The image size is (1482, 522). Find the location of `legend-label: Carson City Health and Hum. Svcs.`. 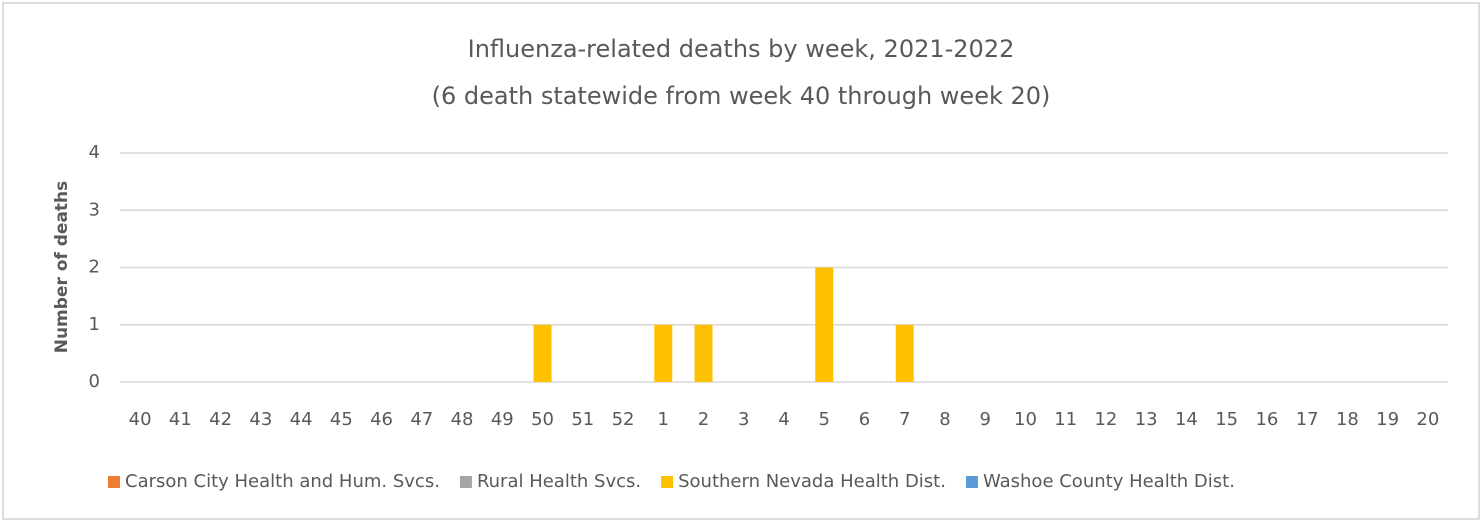

legend-label: Carson City Health and Hum. Svcs. is located at coordinates (282, 481).